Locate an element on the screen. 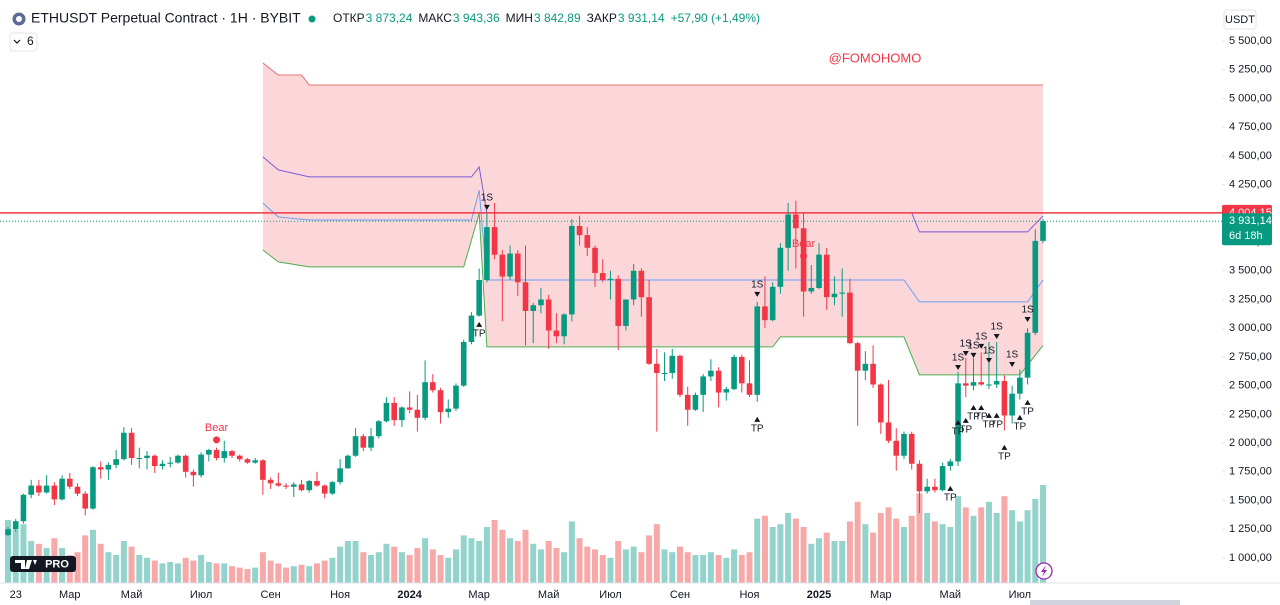 This screenshot has width=1280, height=605. y-tick-label: 2 750,00 is located at coordinates (1250, 357).